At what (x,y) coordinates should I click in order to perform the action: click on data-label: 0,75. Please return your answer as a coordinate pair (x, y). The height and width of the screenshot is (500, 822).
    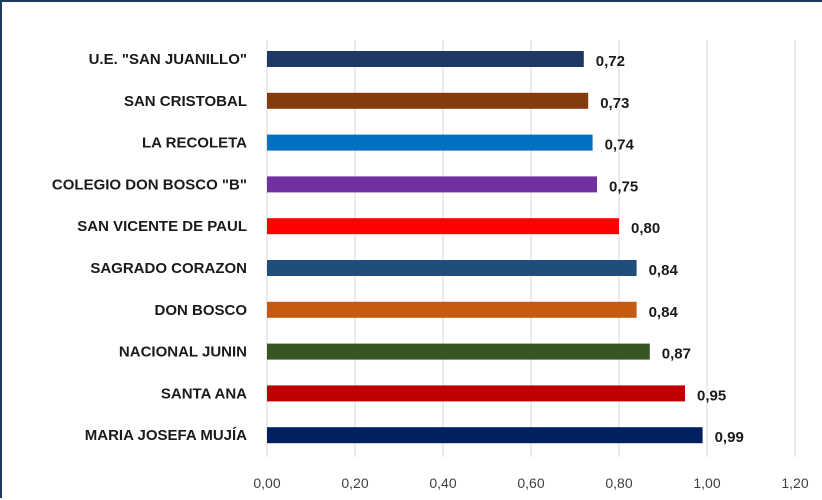
    Looking at the image, I should click on (623, 186).